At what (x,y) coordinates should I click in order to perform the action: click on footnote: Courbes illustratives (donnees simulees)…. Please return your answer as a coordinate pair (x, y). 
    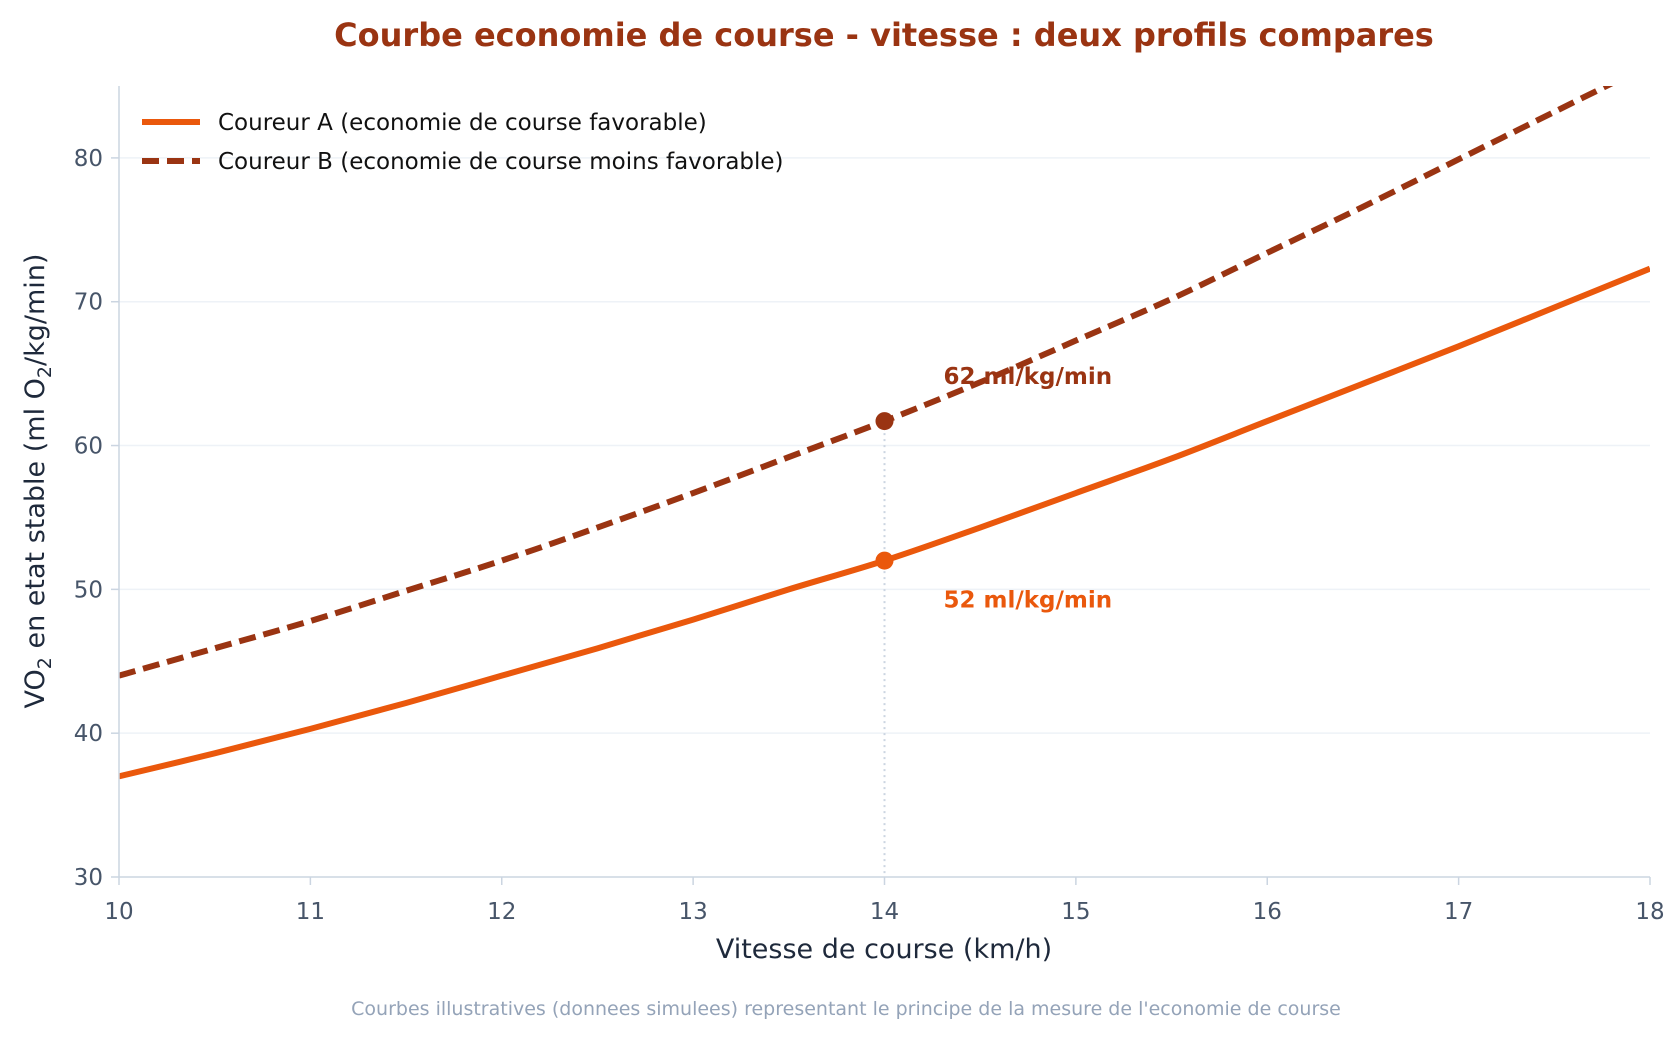
    Looking at the image, I should click on (846, 1009).